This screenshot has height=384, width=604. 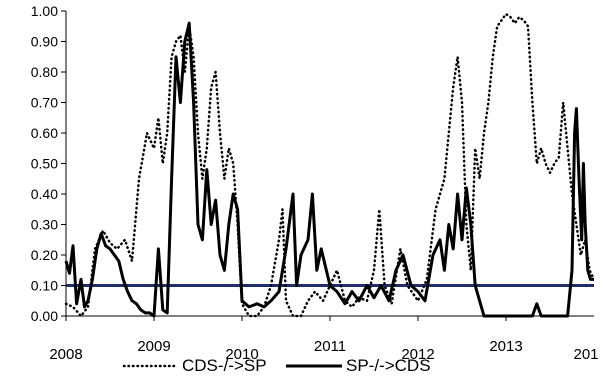 I want to click on legend: CDS-/->SP SP-/->CDS, so click(x=276, y=365).